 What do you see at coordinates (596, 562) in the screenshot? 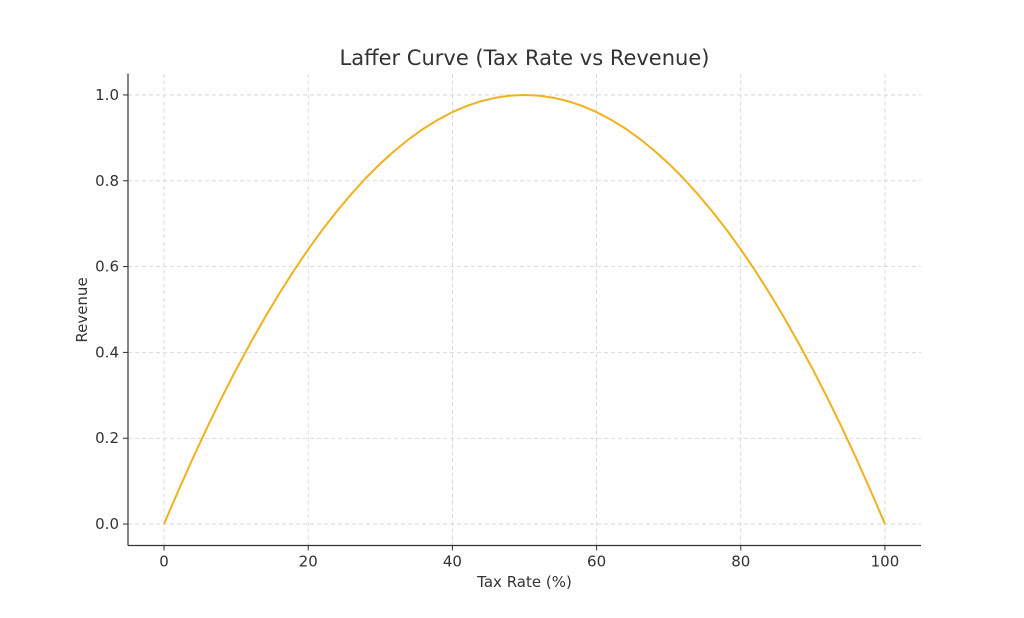
I see `x-tick-label: 60` at bounding box center [596, 562].